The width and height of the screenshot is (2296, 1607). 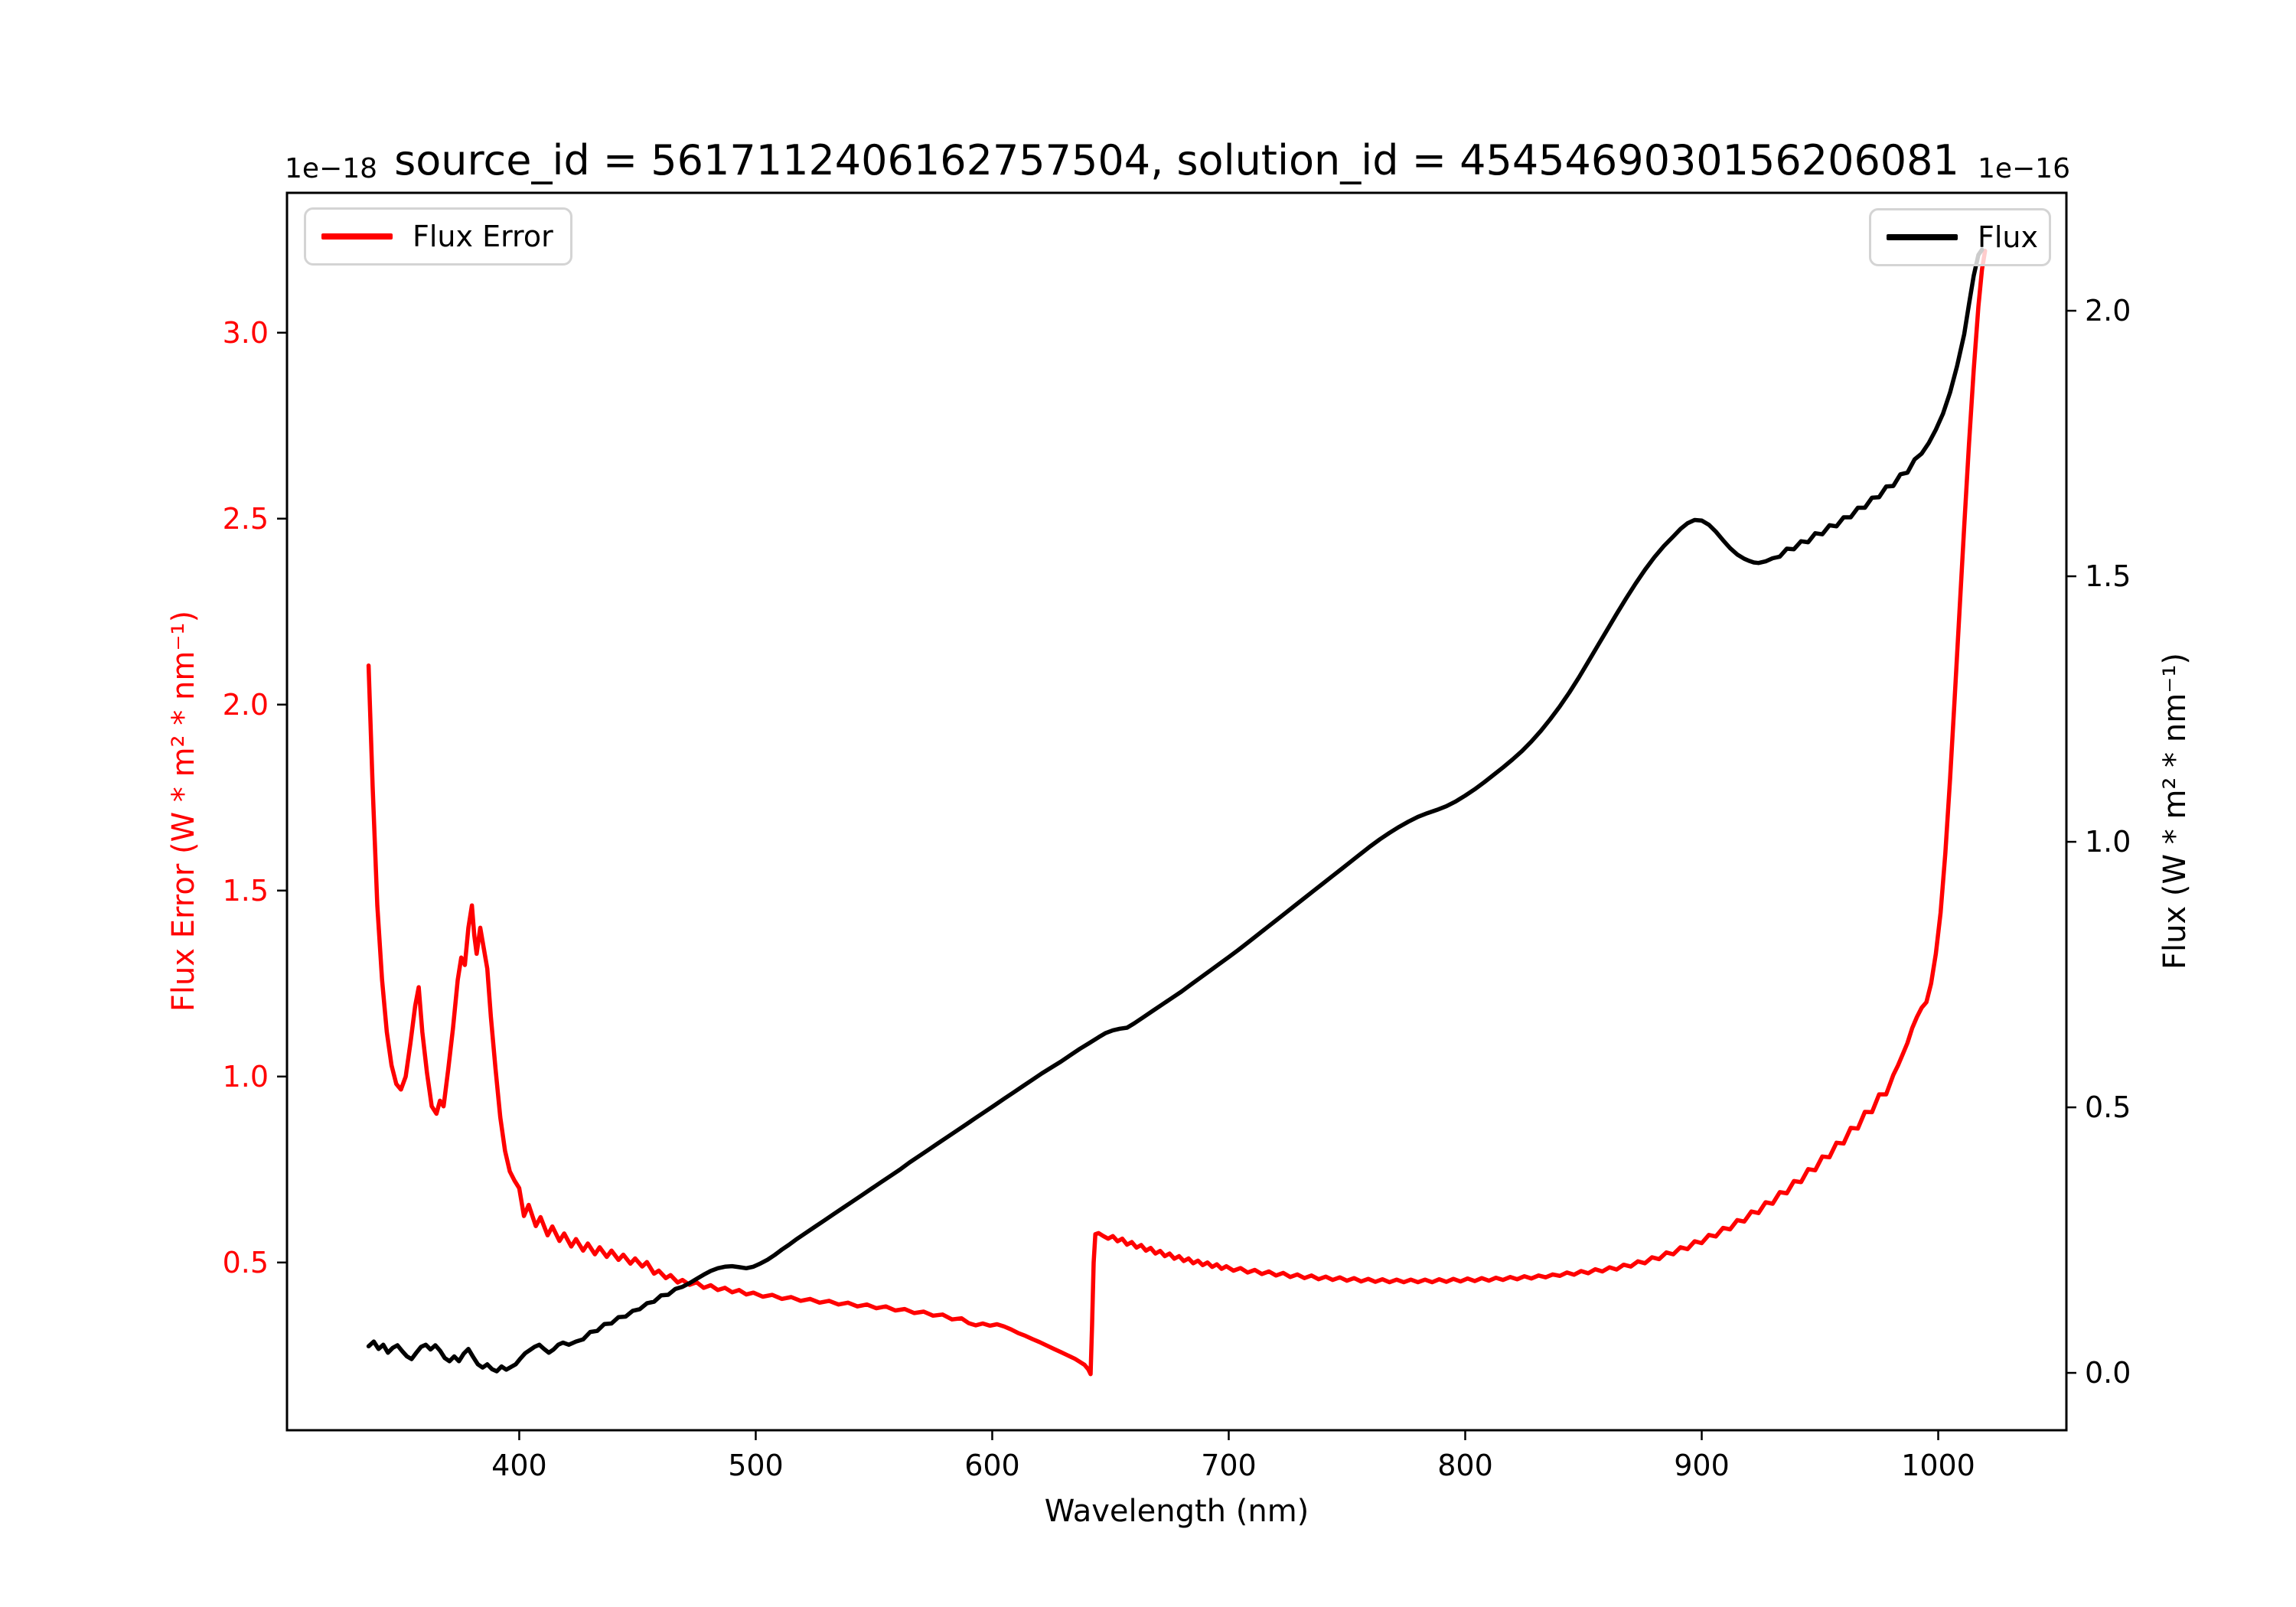 What do you see at coordinates (483, 237) in the screenshot?
I see `legend-flux-error-label: Flux Error` at bounding box center [483, 237].